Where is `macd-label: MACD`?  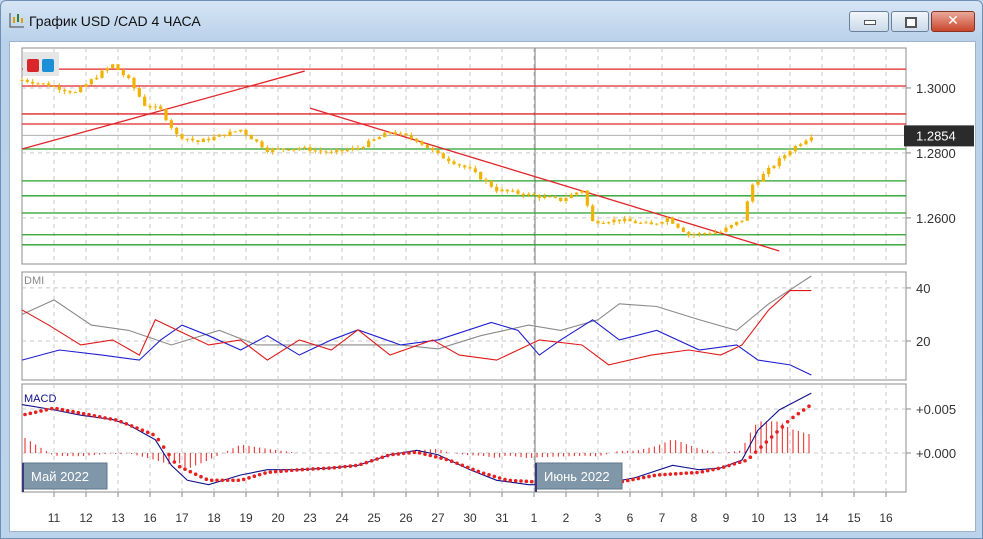
macd-label: MACD is located at coordinates (40, 399).